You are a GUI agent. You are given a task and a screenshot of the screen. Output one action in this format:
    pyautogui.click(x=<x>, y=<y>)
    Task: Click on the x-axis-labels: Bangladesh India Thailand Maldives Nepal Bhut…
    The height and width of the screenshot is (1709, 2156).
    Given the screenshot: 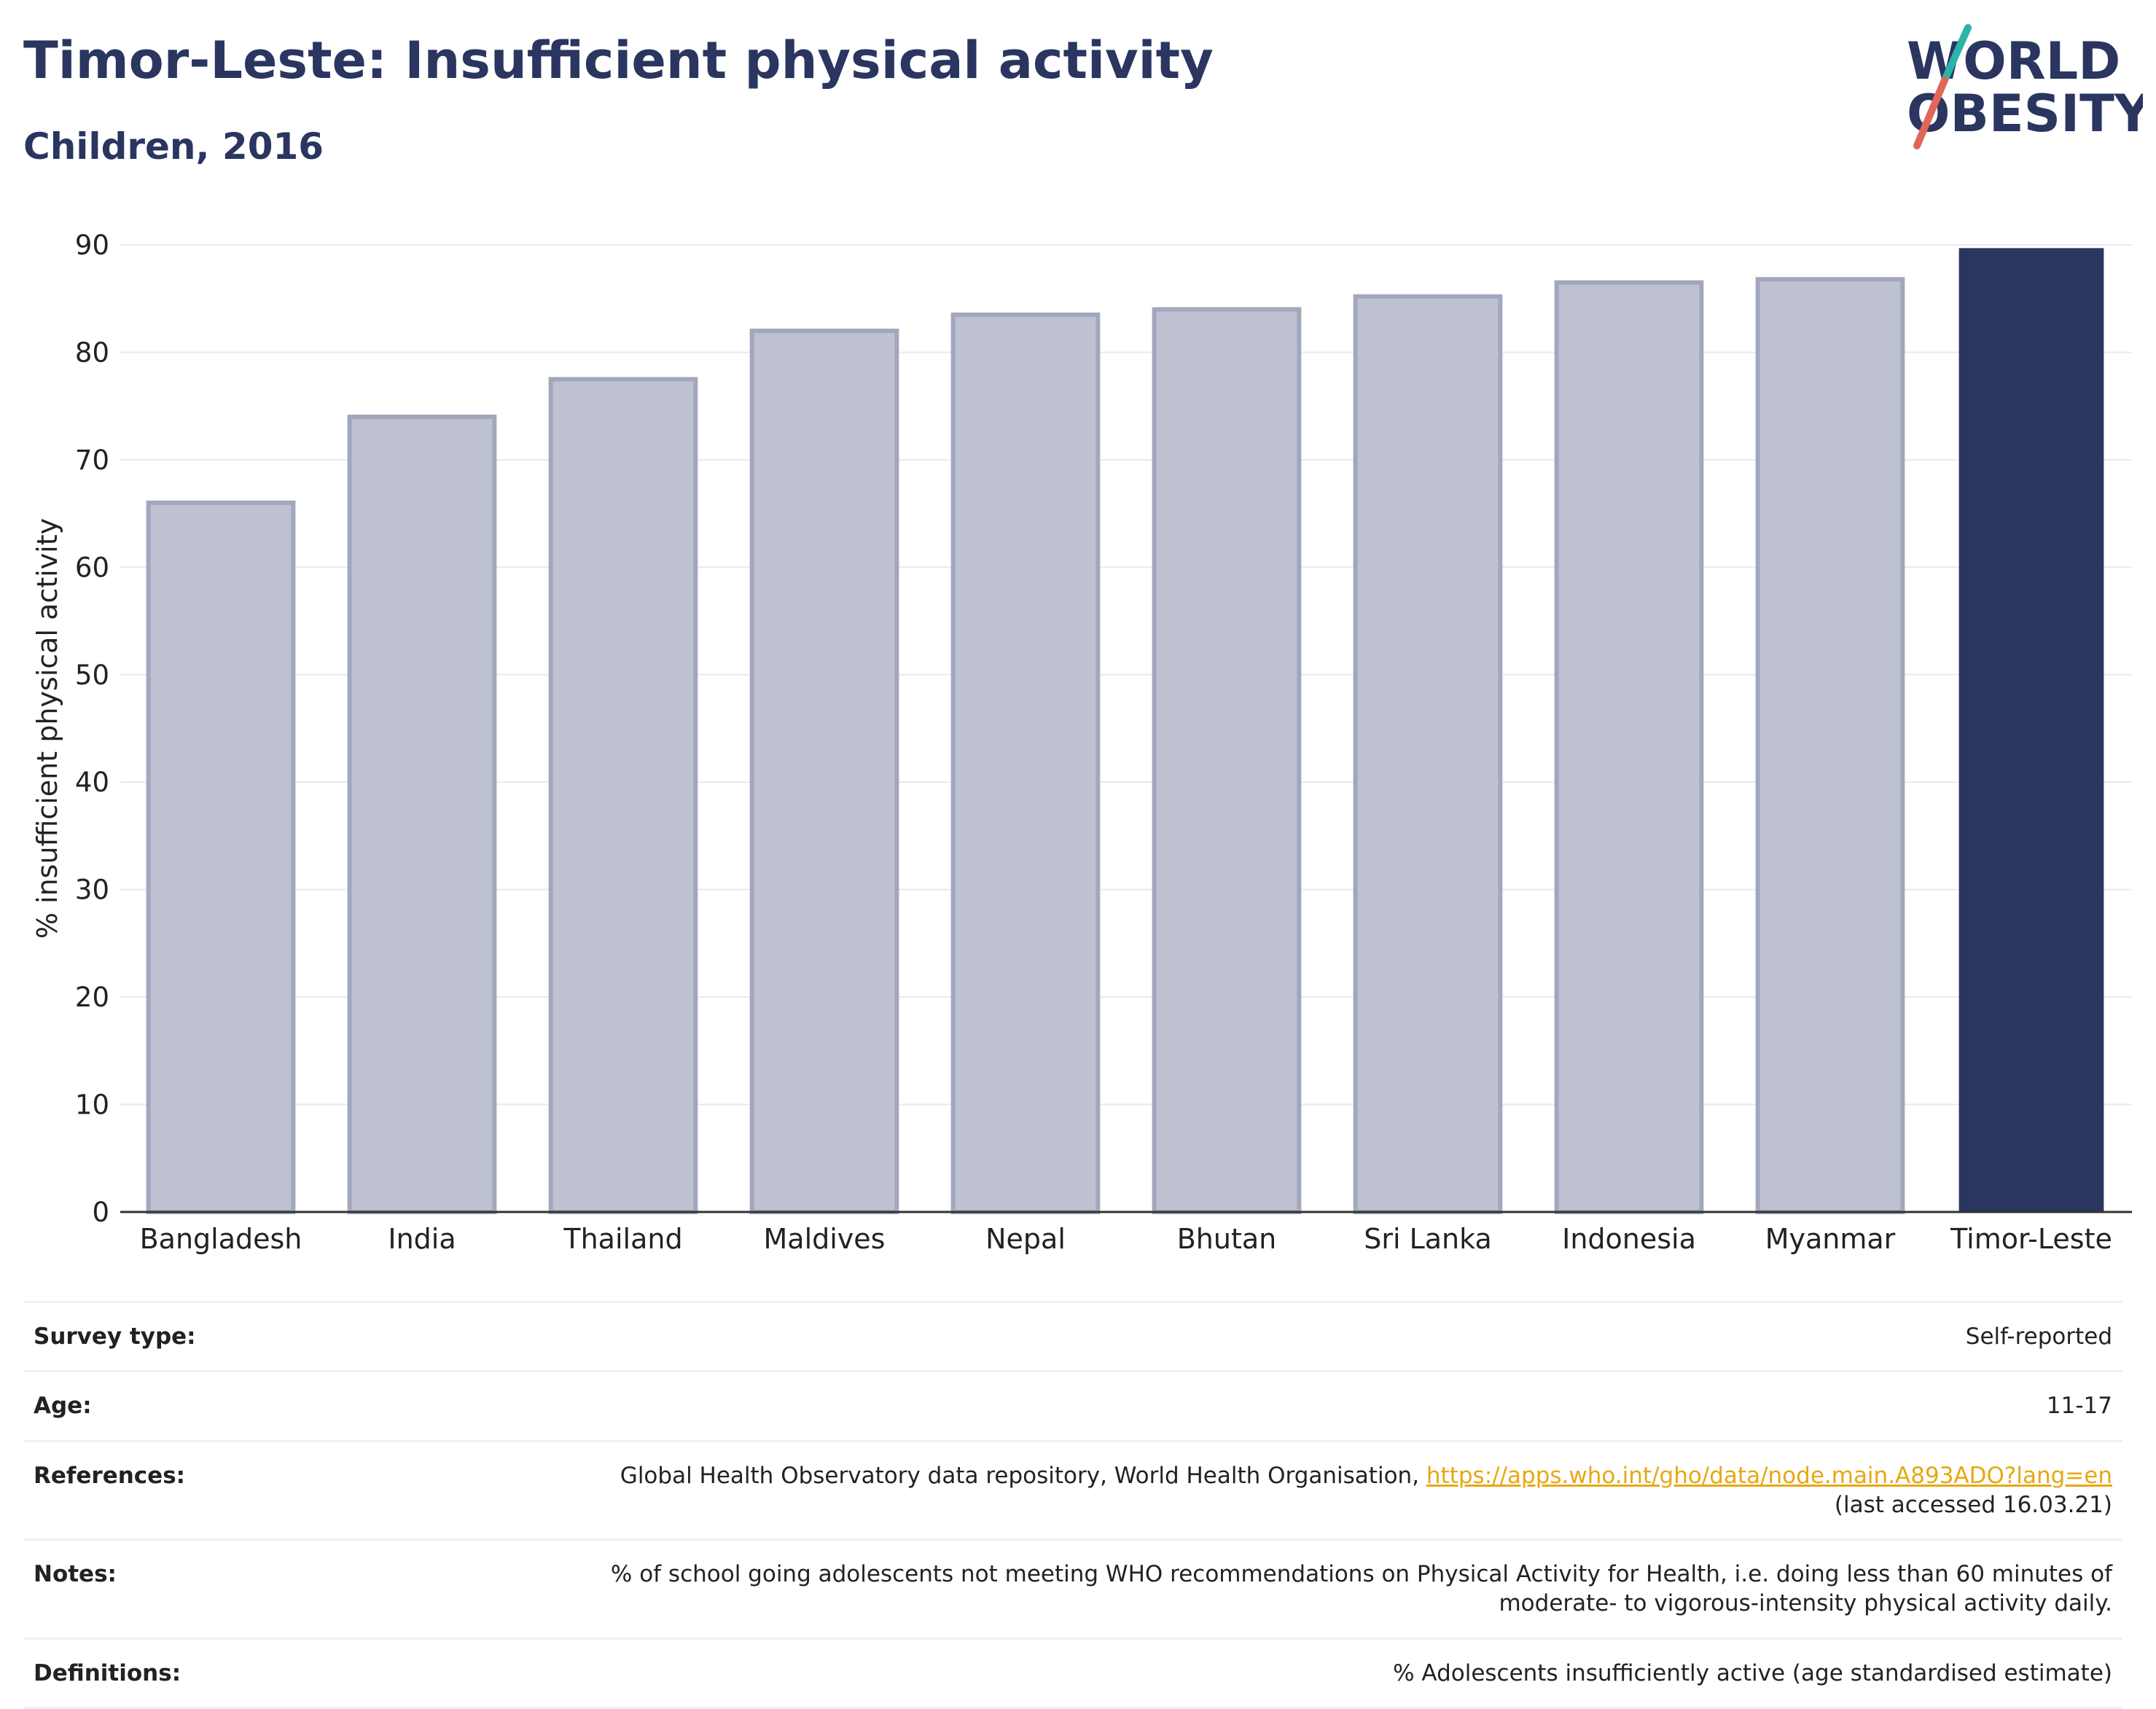 What is the action you would take?
    pyautogui.click(x=1126, y=1239)
    